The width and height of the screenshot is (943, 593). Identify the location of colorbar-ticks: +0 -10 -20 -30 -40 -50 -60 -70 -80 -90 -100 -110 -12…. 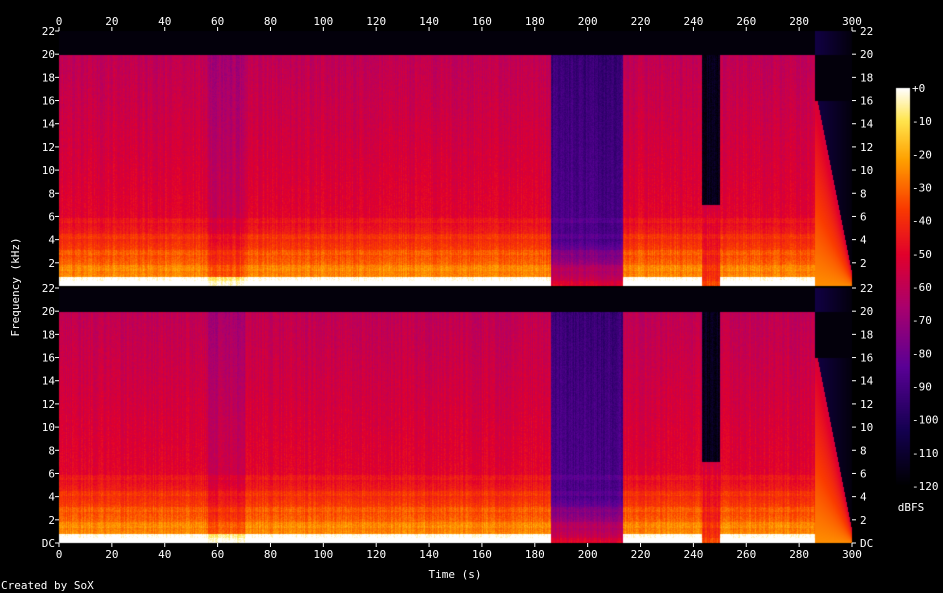
(925, 287).